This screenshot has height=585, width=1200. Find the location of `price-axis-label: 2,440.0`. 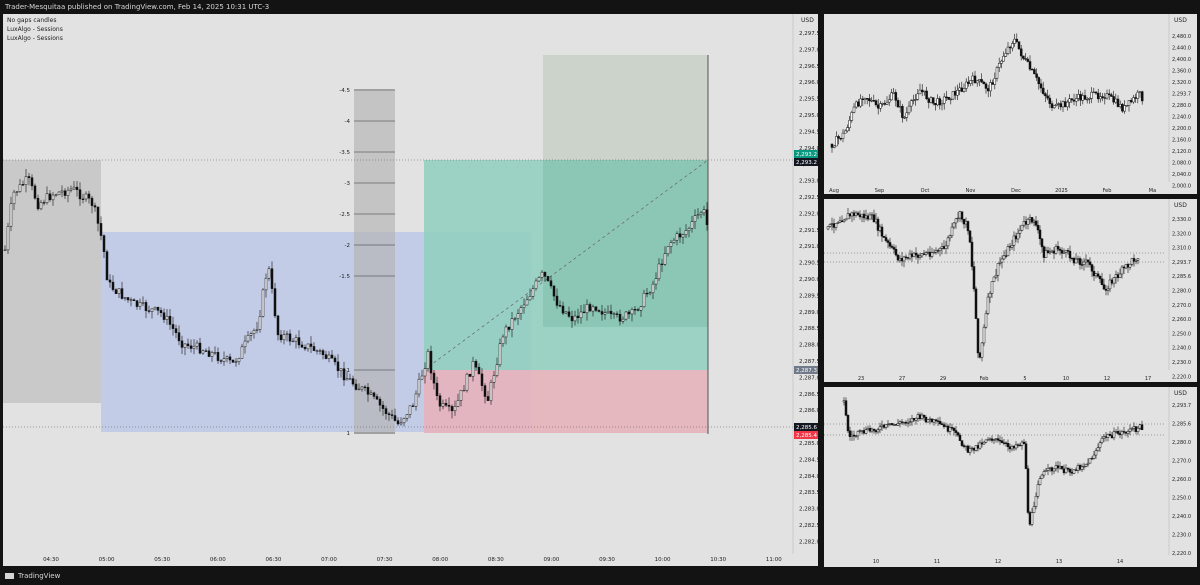

price-axis-label: 2,440.0 is located at coordinates (1181, 49).